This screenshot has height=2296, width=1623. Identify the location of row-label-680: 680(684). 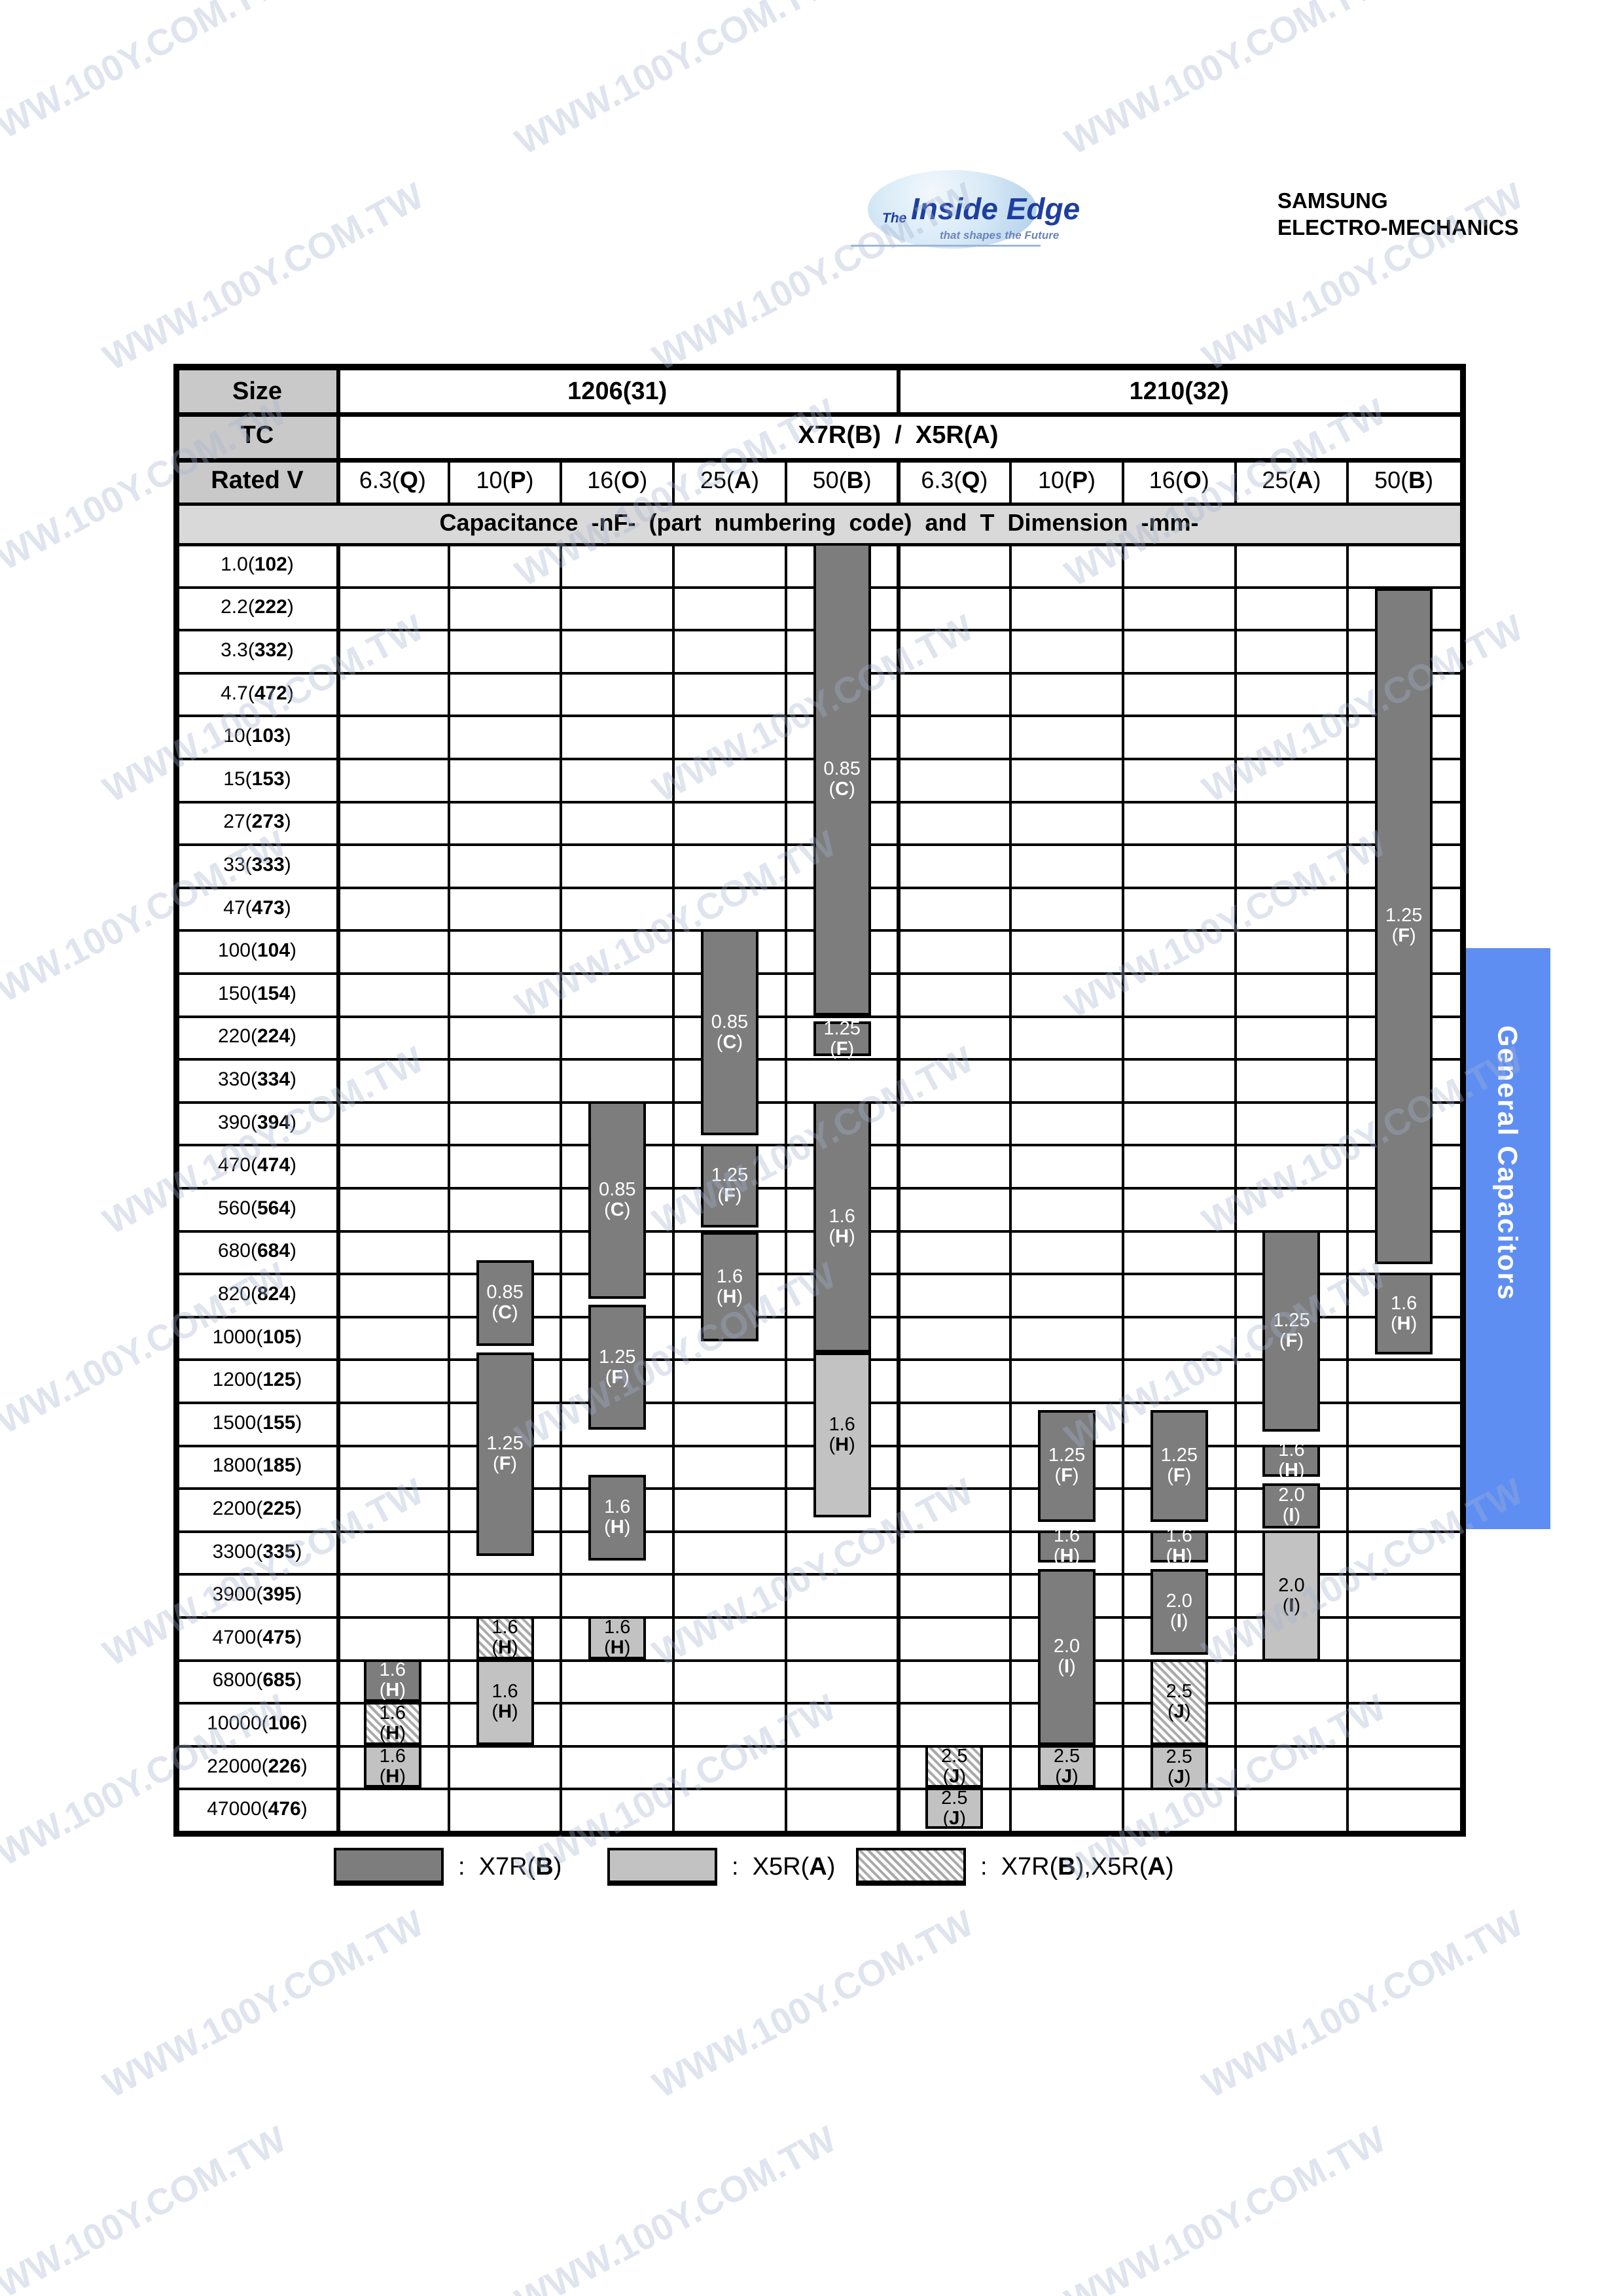
(257, 1251).